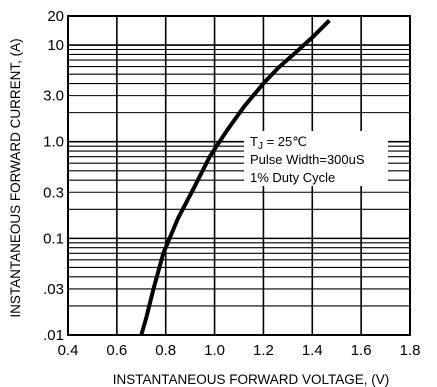 Image resolution: width=437 pixels, height=387 pixels. Describe the element at coordinates (285, 141) in the screenshot. I see `tj-value: = 25℃` at that location.